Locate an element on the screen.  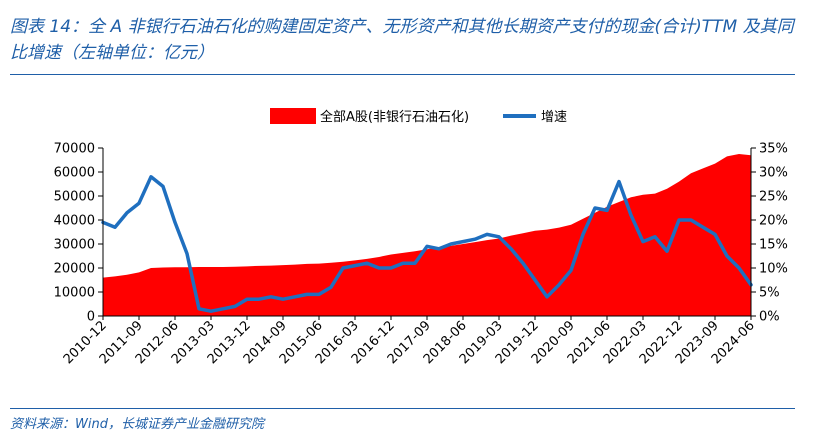
left-axis-tick-label: 10000 is located at coordinates (74, 293).